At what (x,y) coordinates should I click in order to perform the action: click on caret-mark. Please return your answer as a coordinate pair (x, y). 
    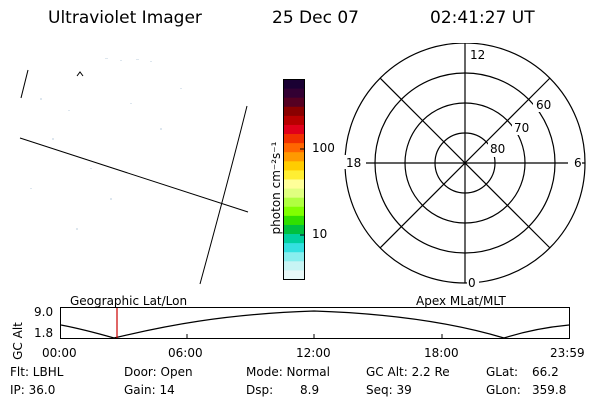
    Looking at the image, I should click on (80, 74).